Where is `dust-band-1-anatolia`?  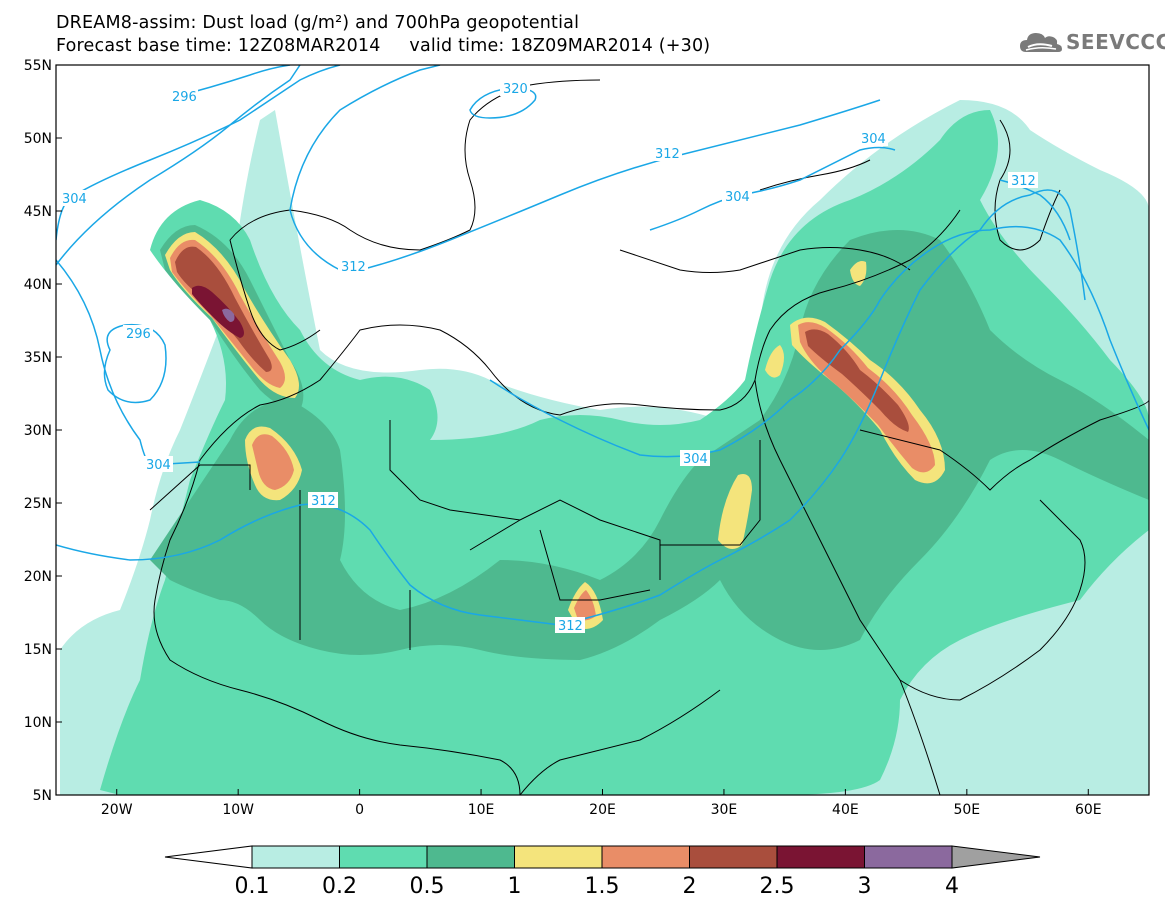 dust-band-1-anatolia is located at coordinates (858, 273).